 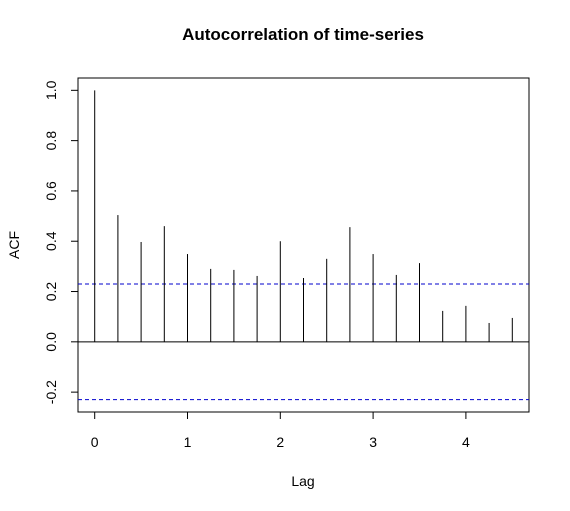 What do you see at coordinates (51, 292) in the screenshot?
I see `y-tick-label: 0.2` at bounding box center [51, 292].